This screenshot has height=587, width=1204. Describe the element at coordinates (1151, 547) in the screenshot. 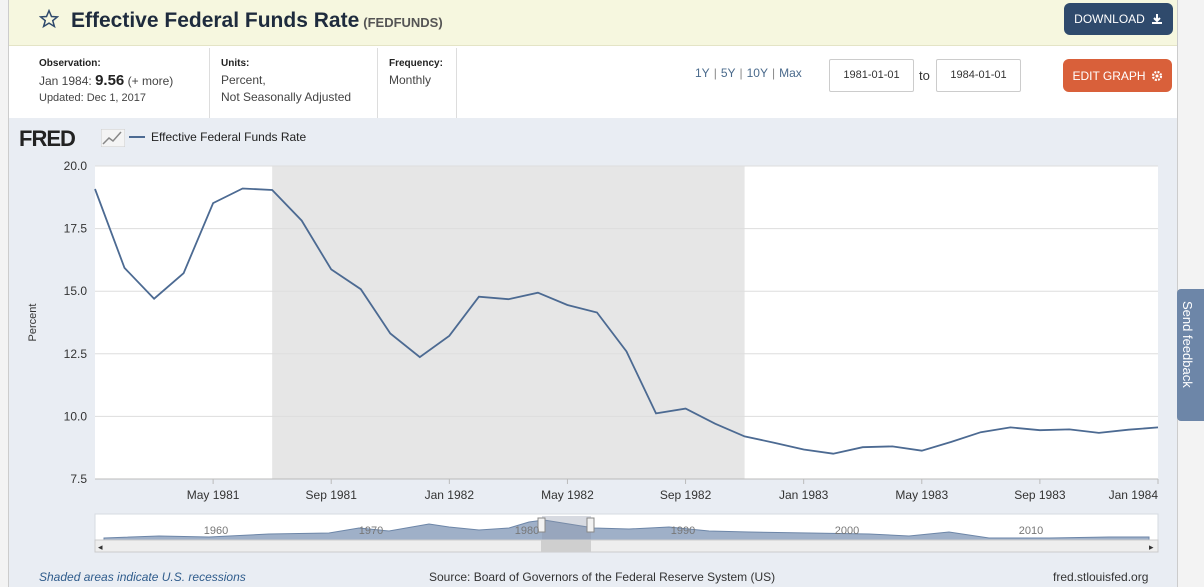

I see `scroll-right-arrow: ▸` at that location.